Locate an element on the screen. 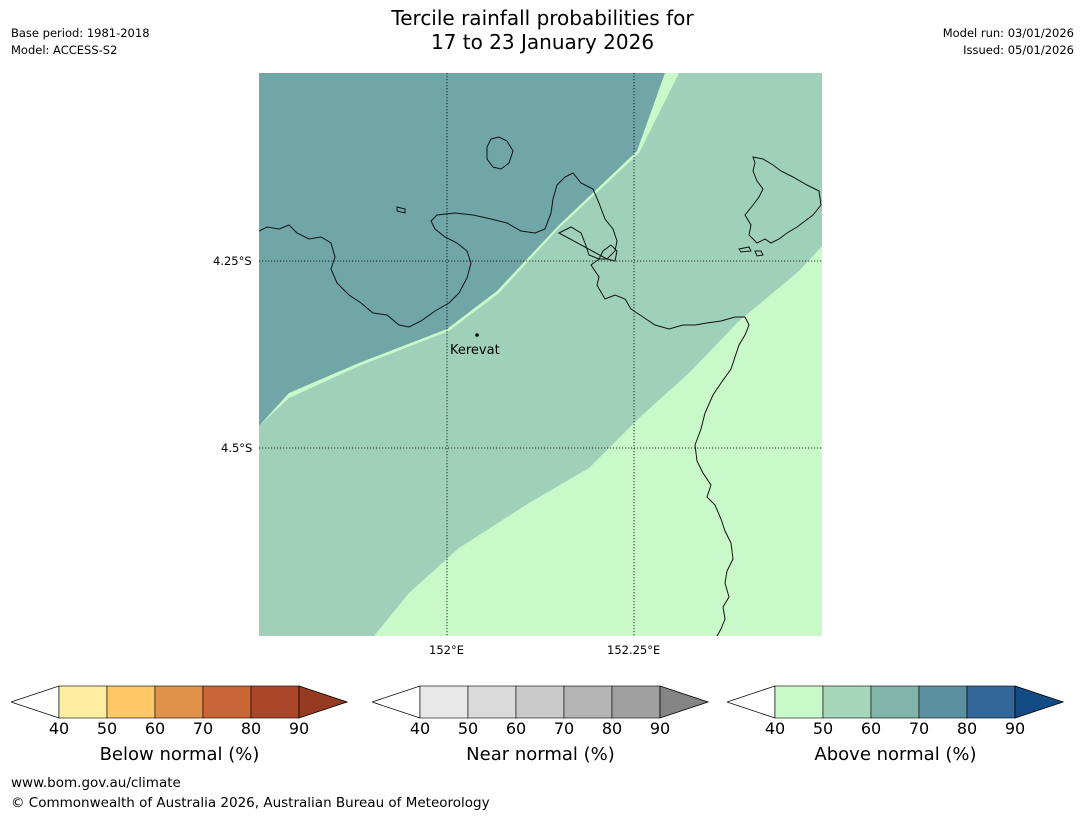 The width and height of the screenshot is (1085, 816). colorbar-near-label: Near normal (%) is located at coordinates (540, 754).